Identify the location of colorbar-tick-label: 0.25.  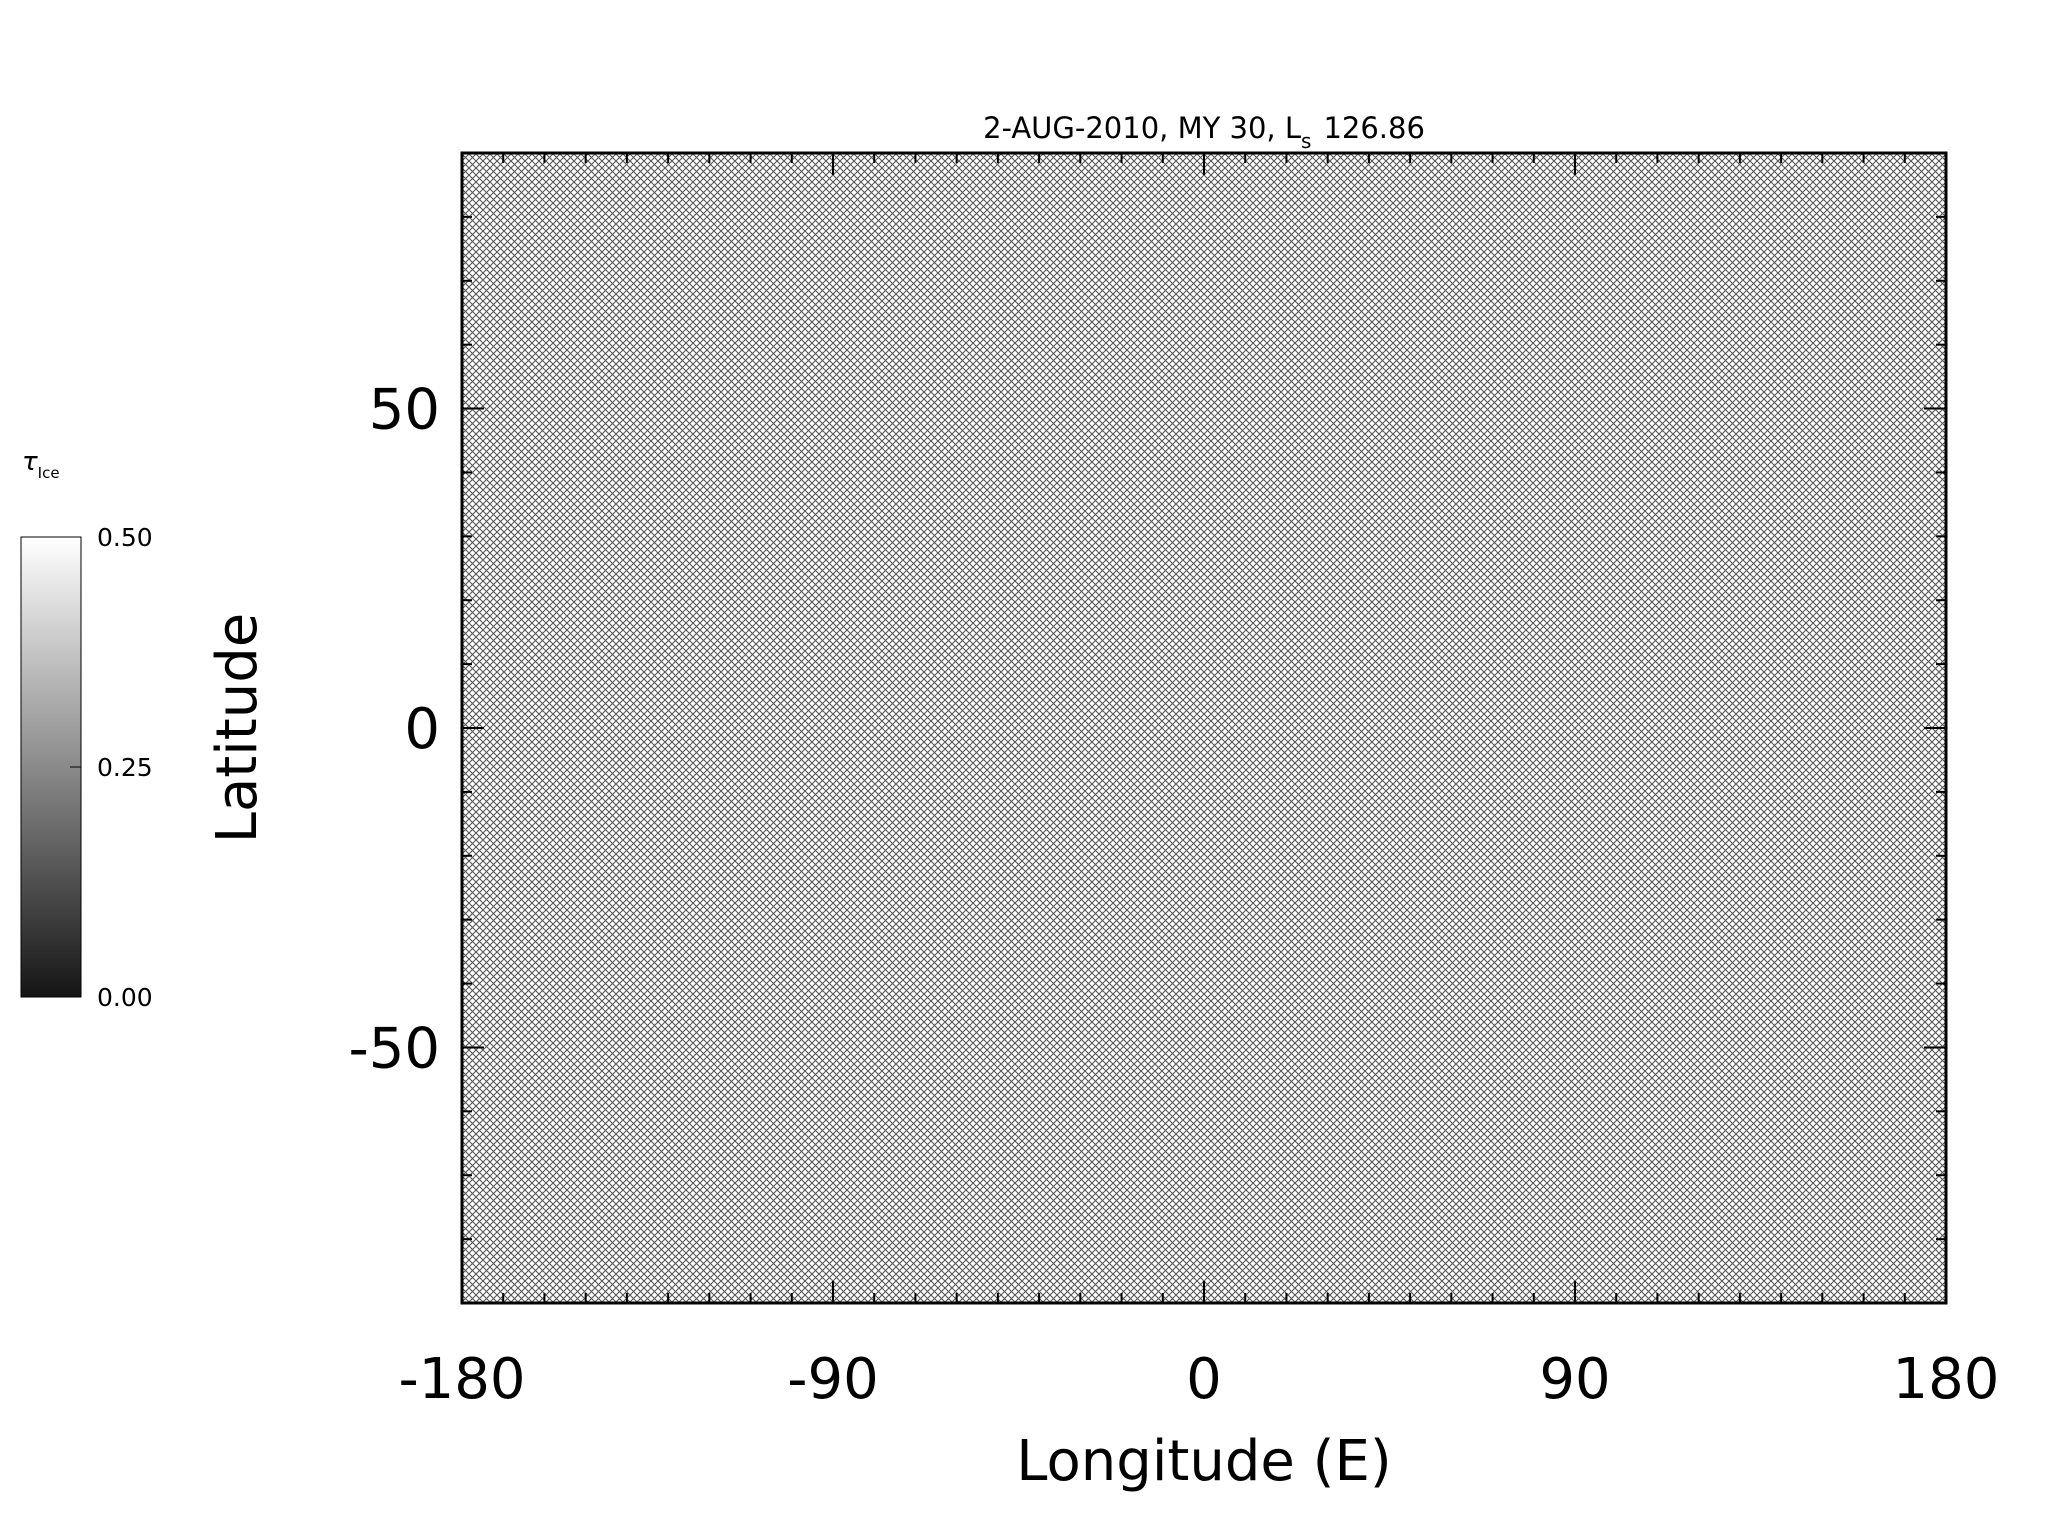
(125, 767).